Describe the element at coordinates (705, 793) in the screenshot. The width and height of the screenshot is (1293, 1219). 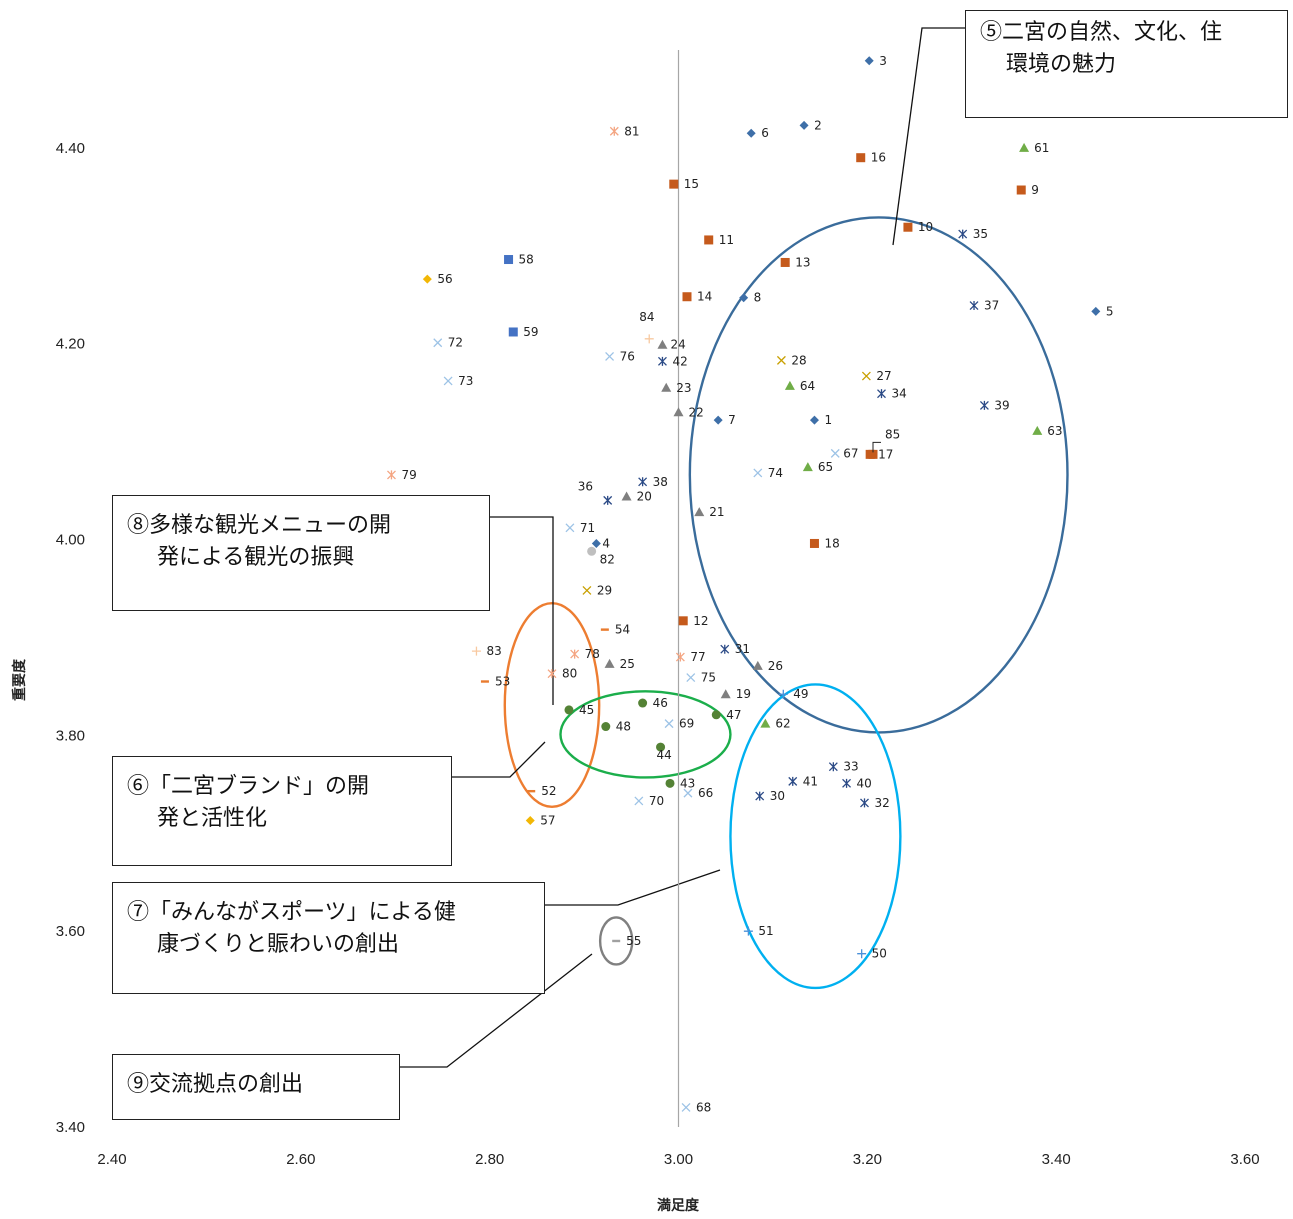
I see `point-label-66: 66` at that location.